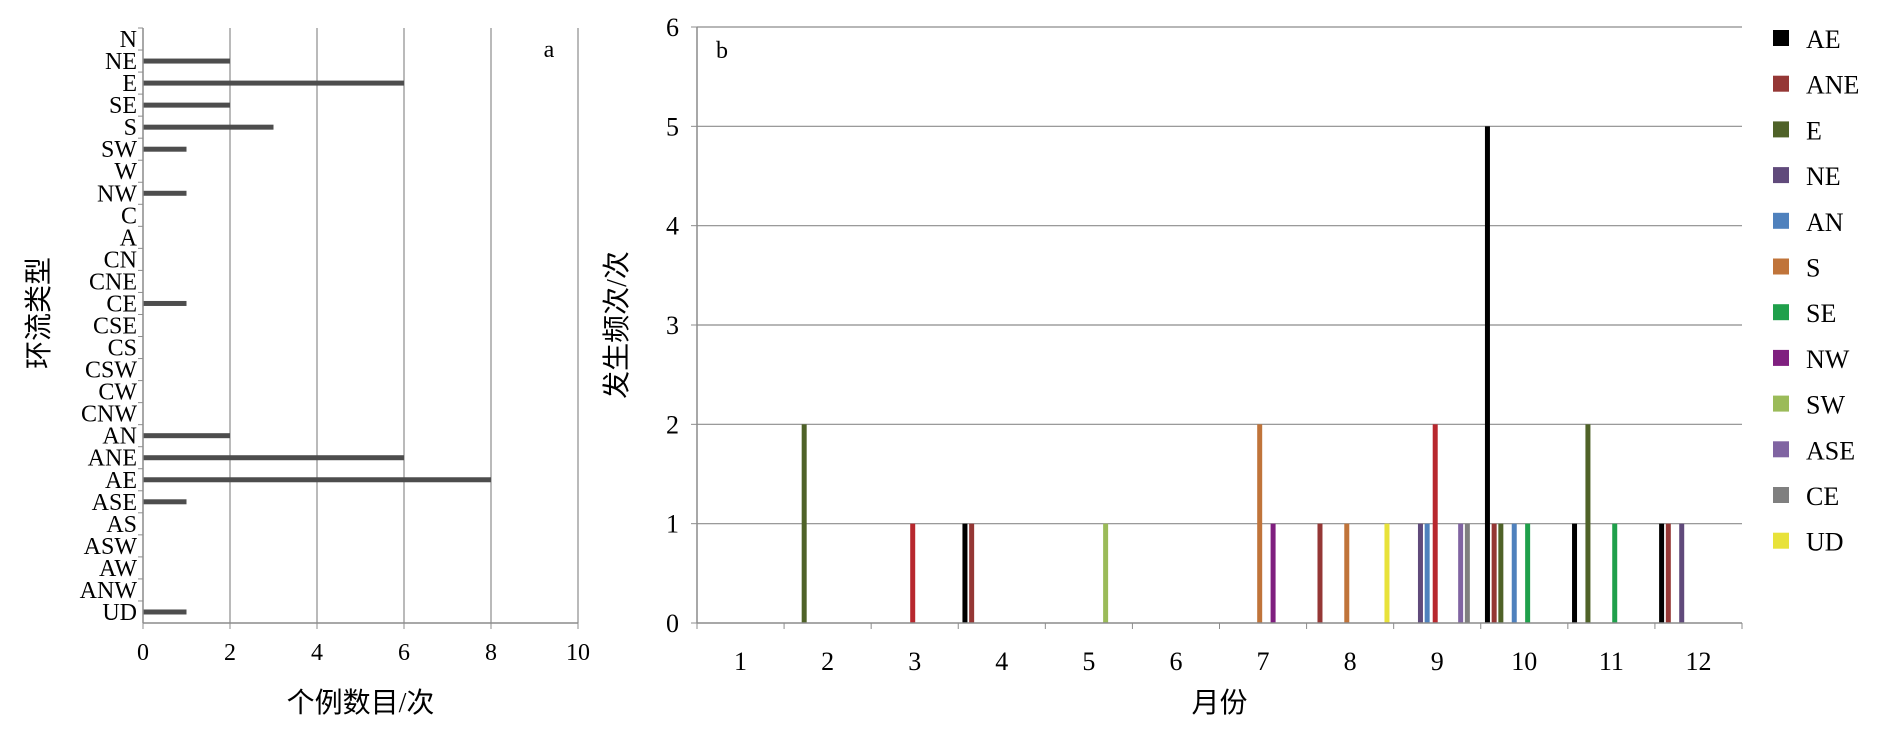  What do you see at coordinates (122, 349) in the screenshot?
I see `y-tick-label: CS` at bounding box center [122, 349].